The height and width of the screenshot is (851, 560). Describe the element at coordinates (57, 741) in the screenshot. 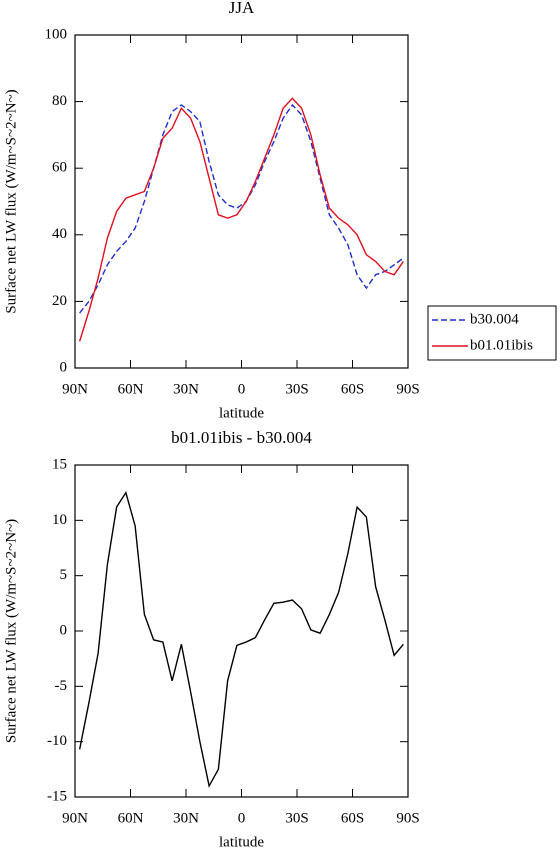

I see `y-tick-label: -10` at that location.